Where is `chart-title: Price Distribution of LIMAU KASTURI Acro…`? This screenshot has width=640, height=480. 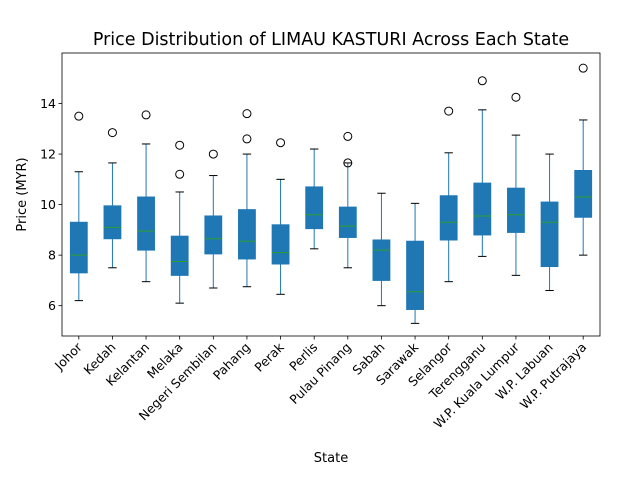 chart-title: Price Distribution of LIMAU KASTURI Acro… is located at coordinates (331, 40).